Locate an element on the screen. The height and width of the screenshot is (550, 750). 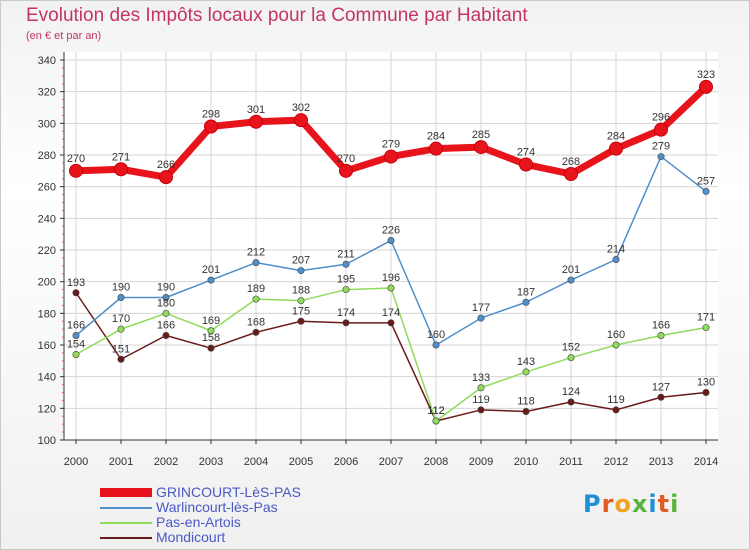
legend-item: Warlincourt-lès-Pas is located at coordinates (200, 507).